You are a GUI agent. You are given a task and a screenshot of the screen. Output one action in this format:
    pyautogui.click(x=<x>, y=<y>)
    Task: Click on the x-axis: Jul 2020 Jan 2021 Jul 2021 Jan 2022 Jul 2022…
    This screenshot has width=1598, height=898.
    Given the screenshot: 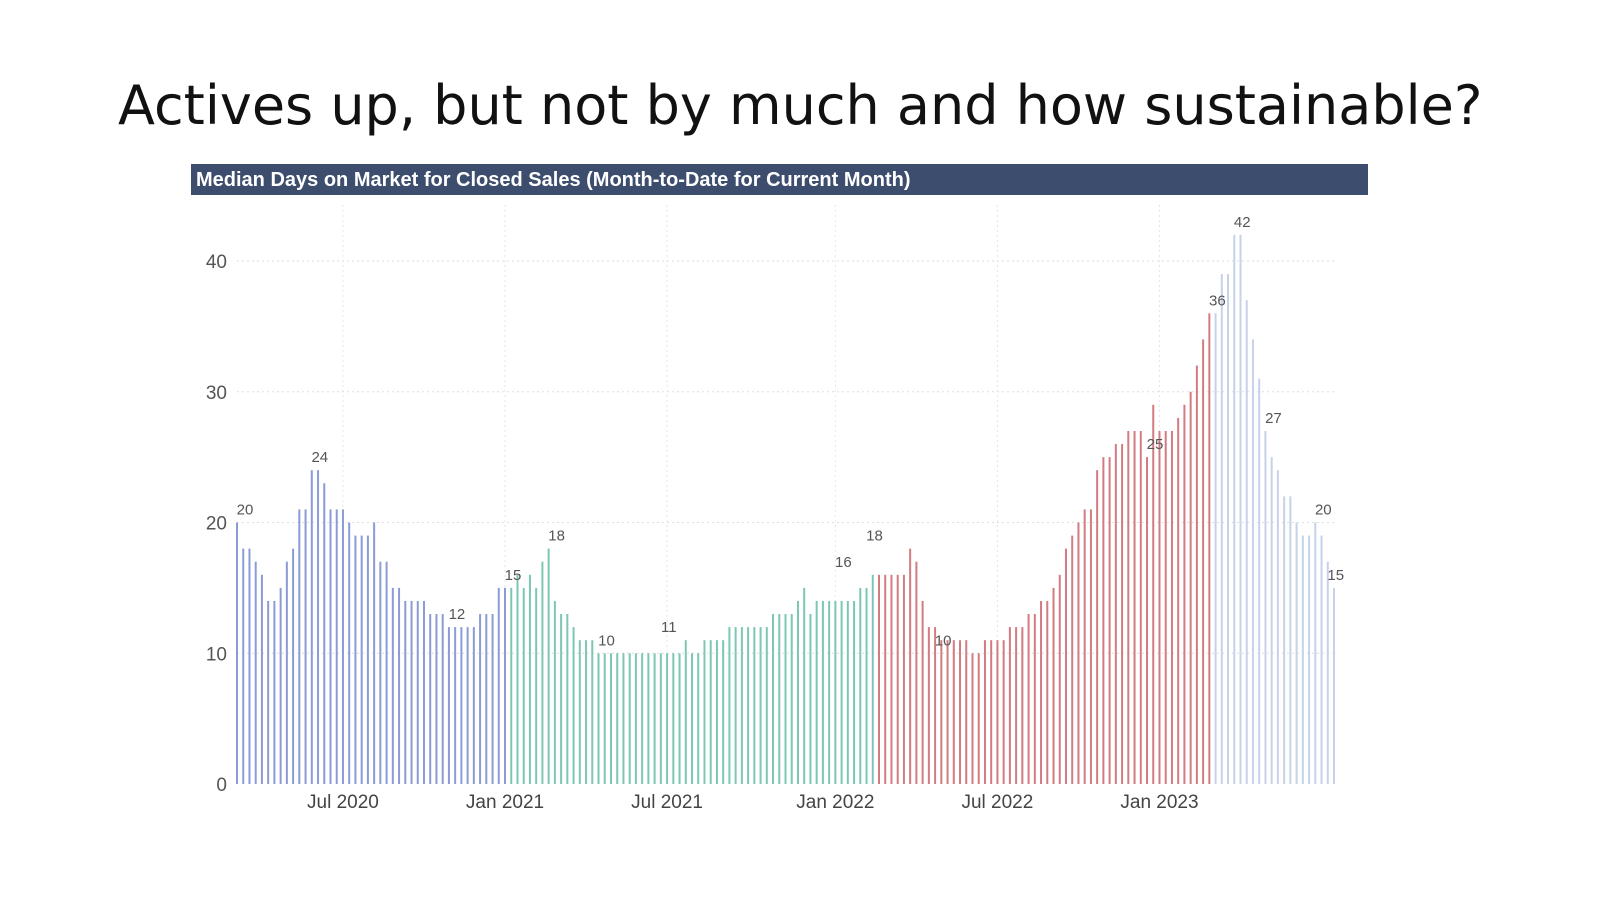 What is the action you would take?
    pyautogui.click(x=753, y=802)
    